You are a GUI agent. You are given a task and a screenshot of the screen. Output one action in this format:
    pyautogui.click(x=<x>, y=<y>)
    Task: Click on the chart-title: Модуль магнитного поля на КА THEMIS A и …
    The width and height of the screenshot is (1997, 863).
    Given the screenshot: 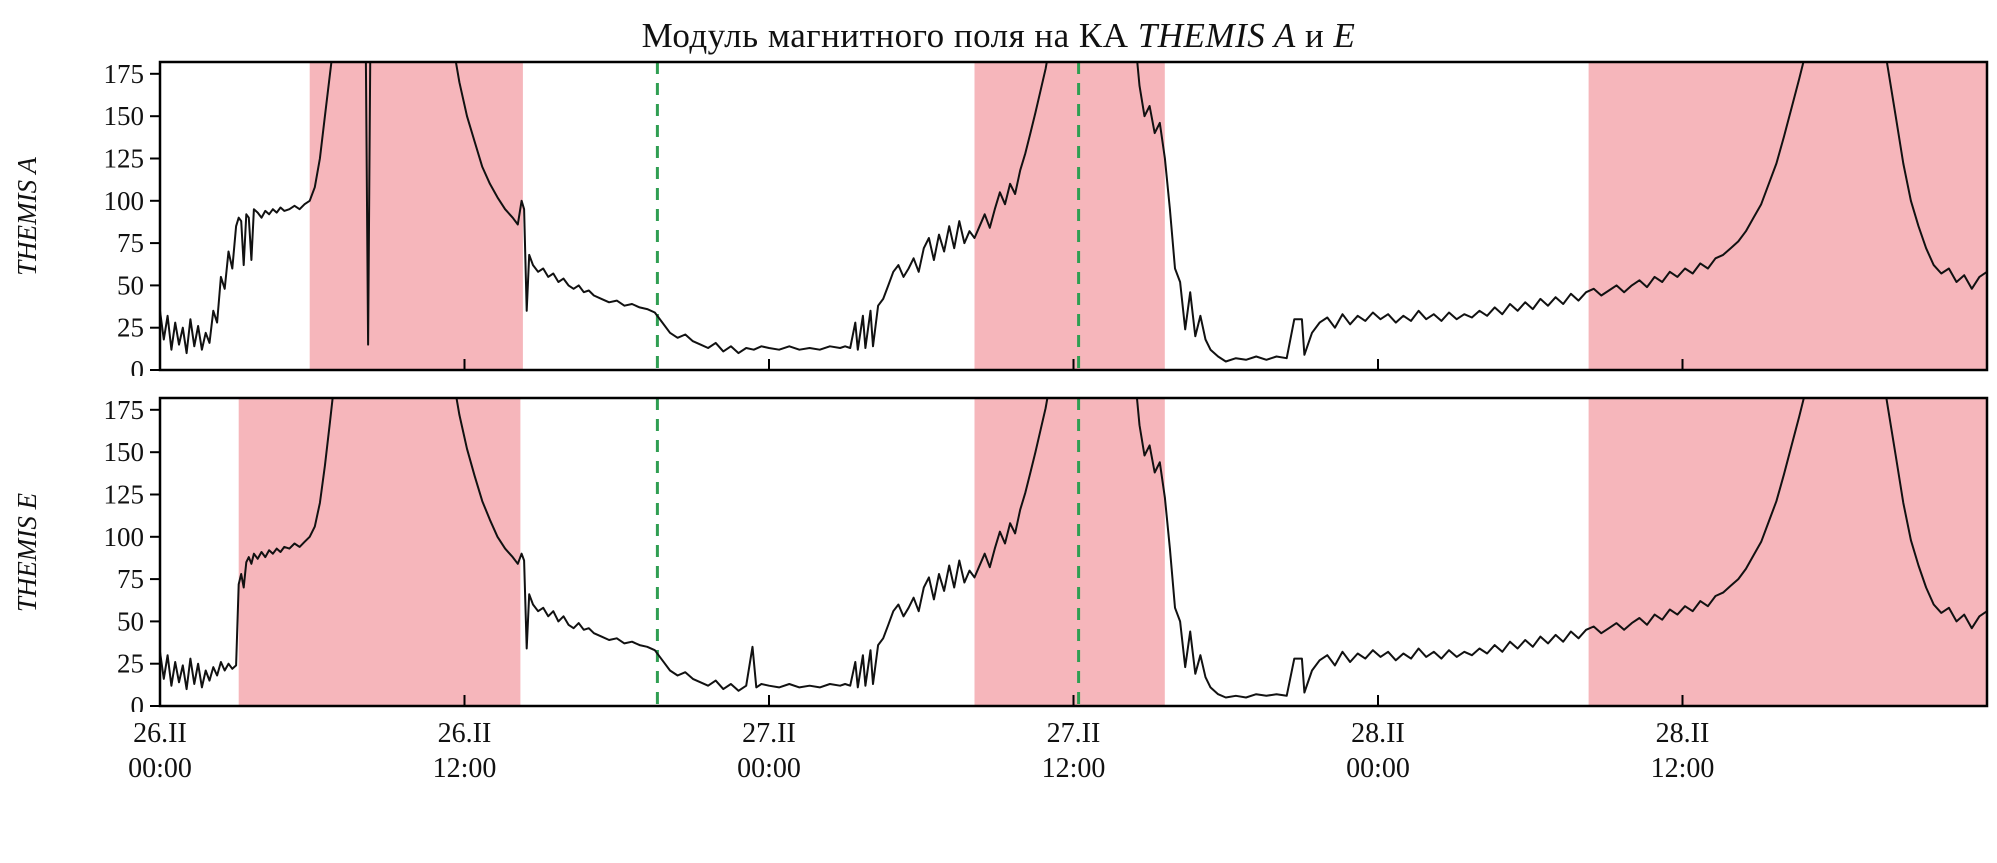 What is the action you would take?
    pyautogui.click(x=998, y=28)
    